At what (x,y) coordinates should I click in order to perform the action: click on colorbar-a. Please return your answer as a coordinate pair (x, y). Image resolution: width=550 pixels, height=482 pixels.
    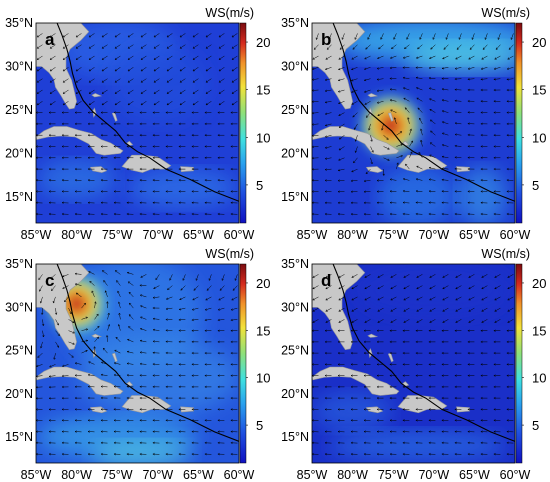
    Looking at the image, I should click on (243, 123).